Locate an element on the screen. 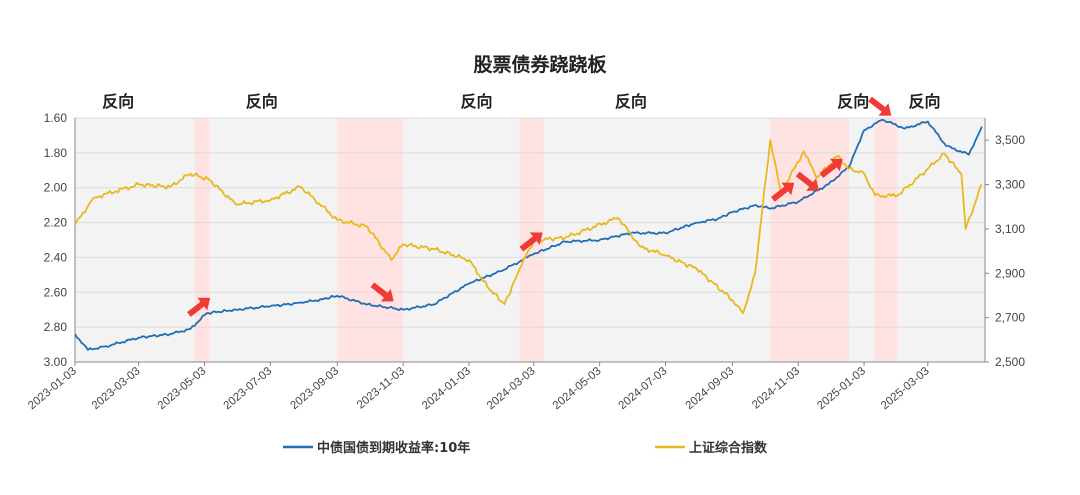  y-right-tick-2: 2,900 is located at coordinates (1010, 273).